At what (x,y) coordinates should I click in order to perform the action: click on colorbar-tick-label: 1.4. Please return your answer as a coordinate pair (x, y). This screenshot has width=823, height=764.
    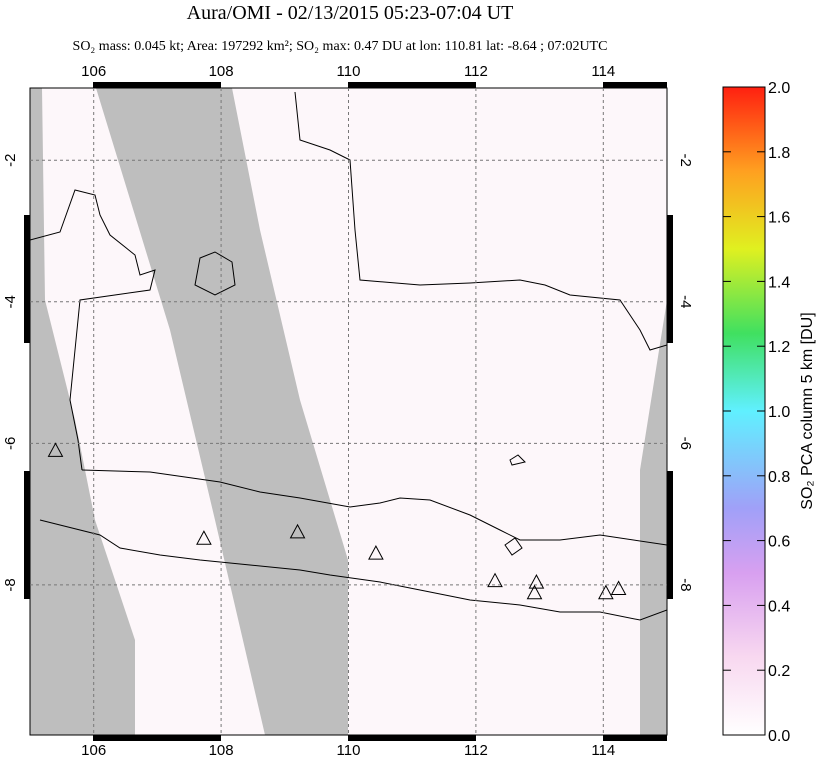
    Looking at the image, I should click on (779, 282).